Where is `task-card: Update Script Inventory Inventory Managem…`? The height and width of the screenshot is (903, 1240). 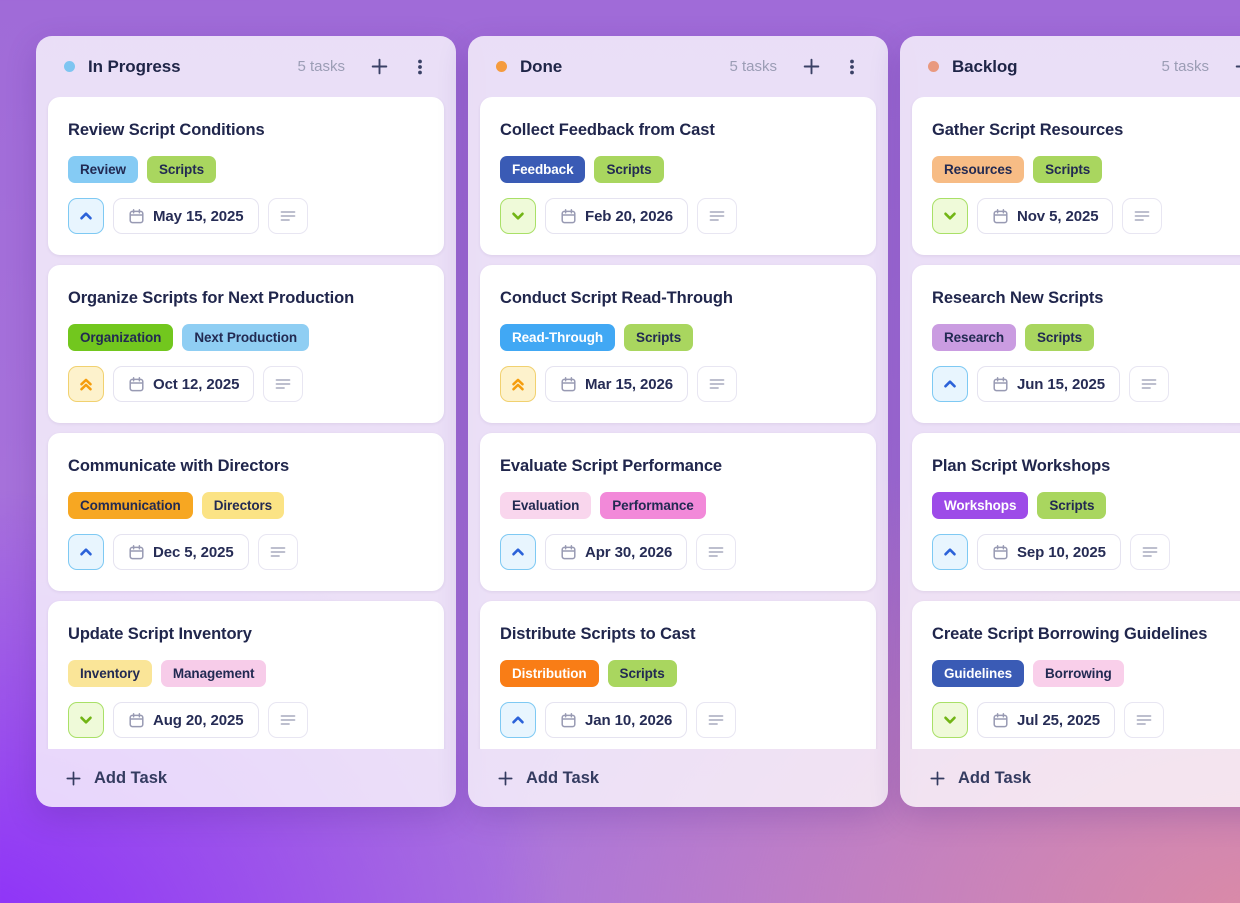 task-card: Update Script Inventory Inventory Managem… is located at coordinates (246, 675).